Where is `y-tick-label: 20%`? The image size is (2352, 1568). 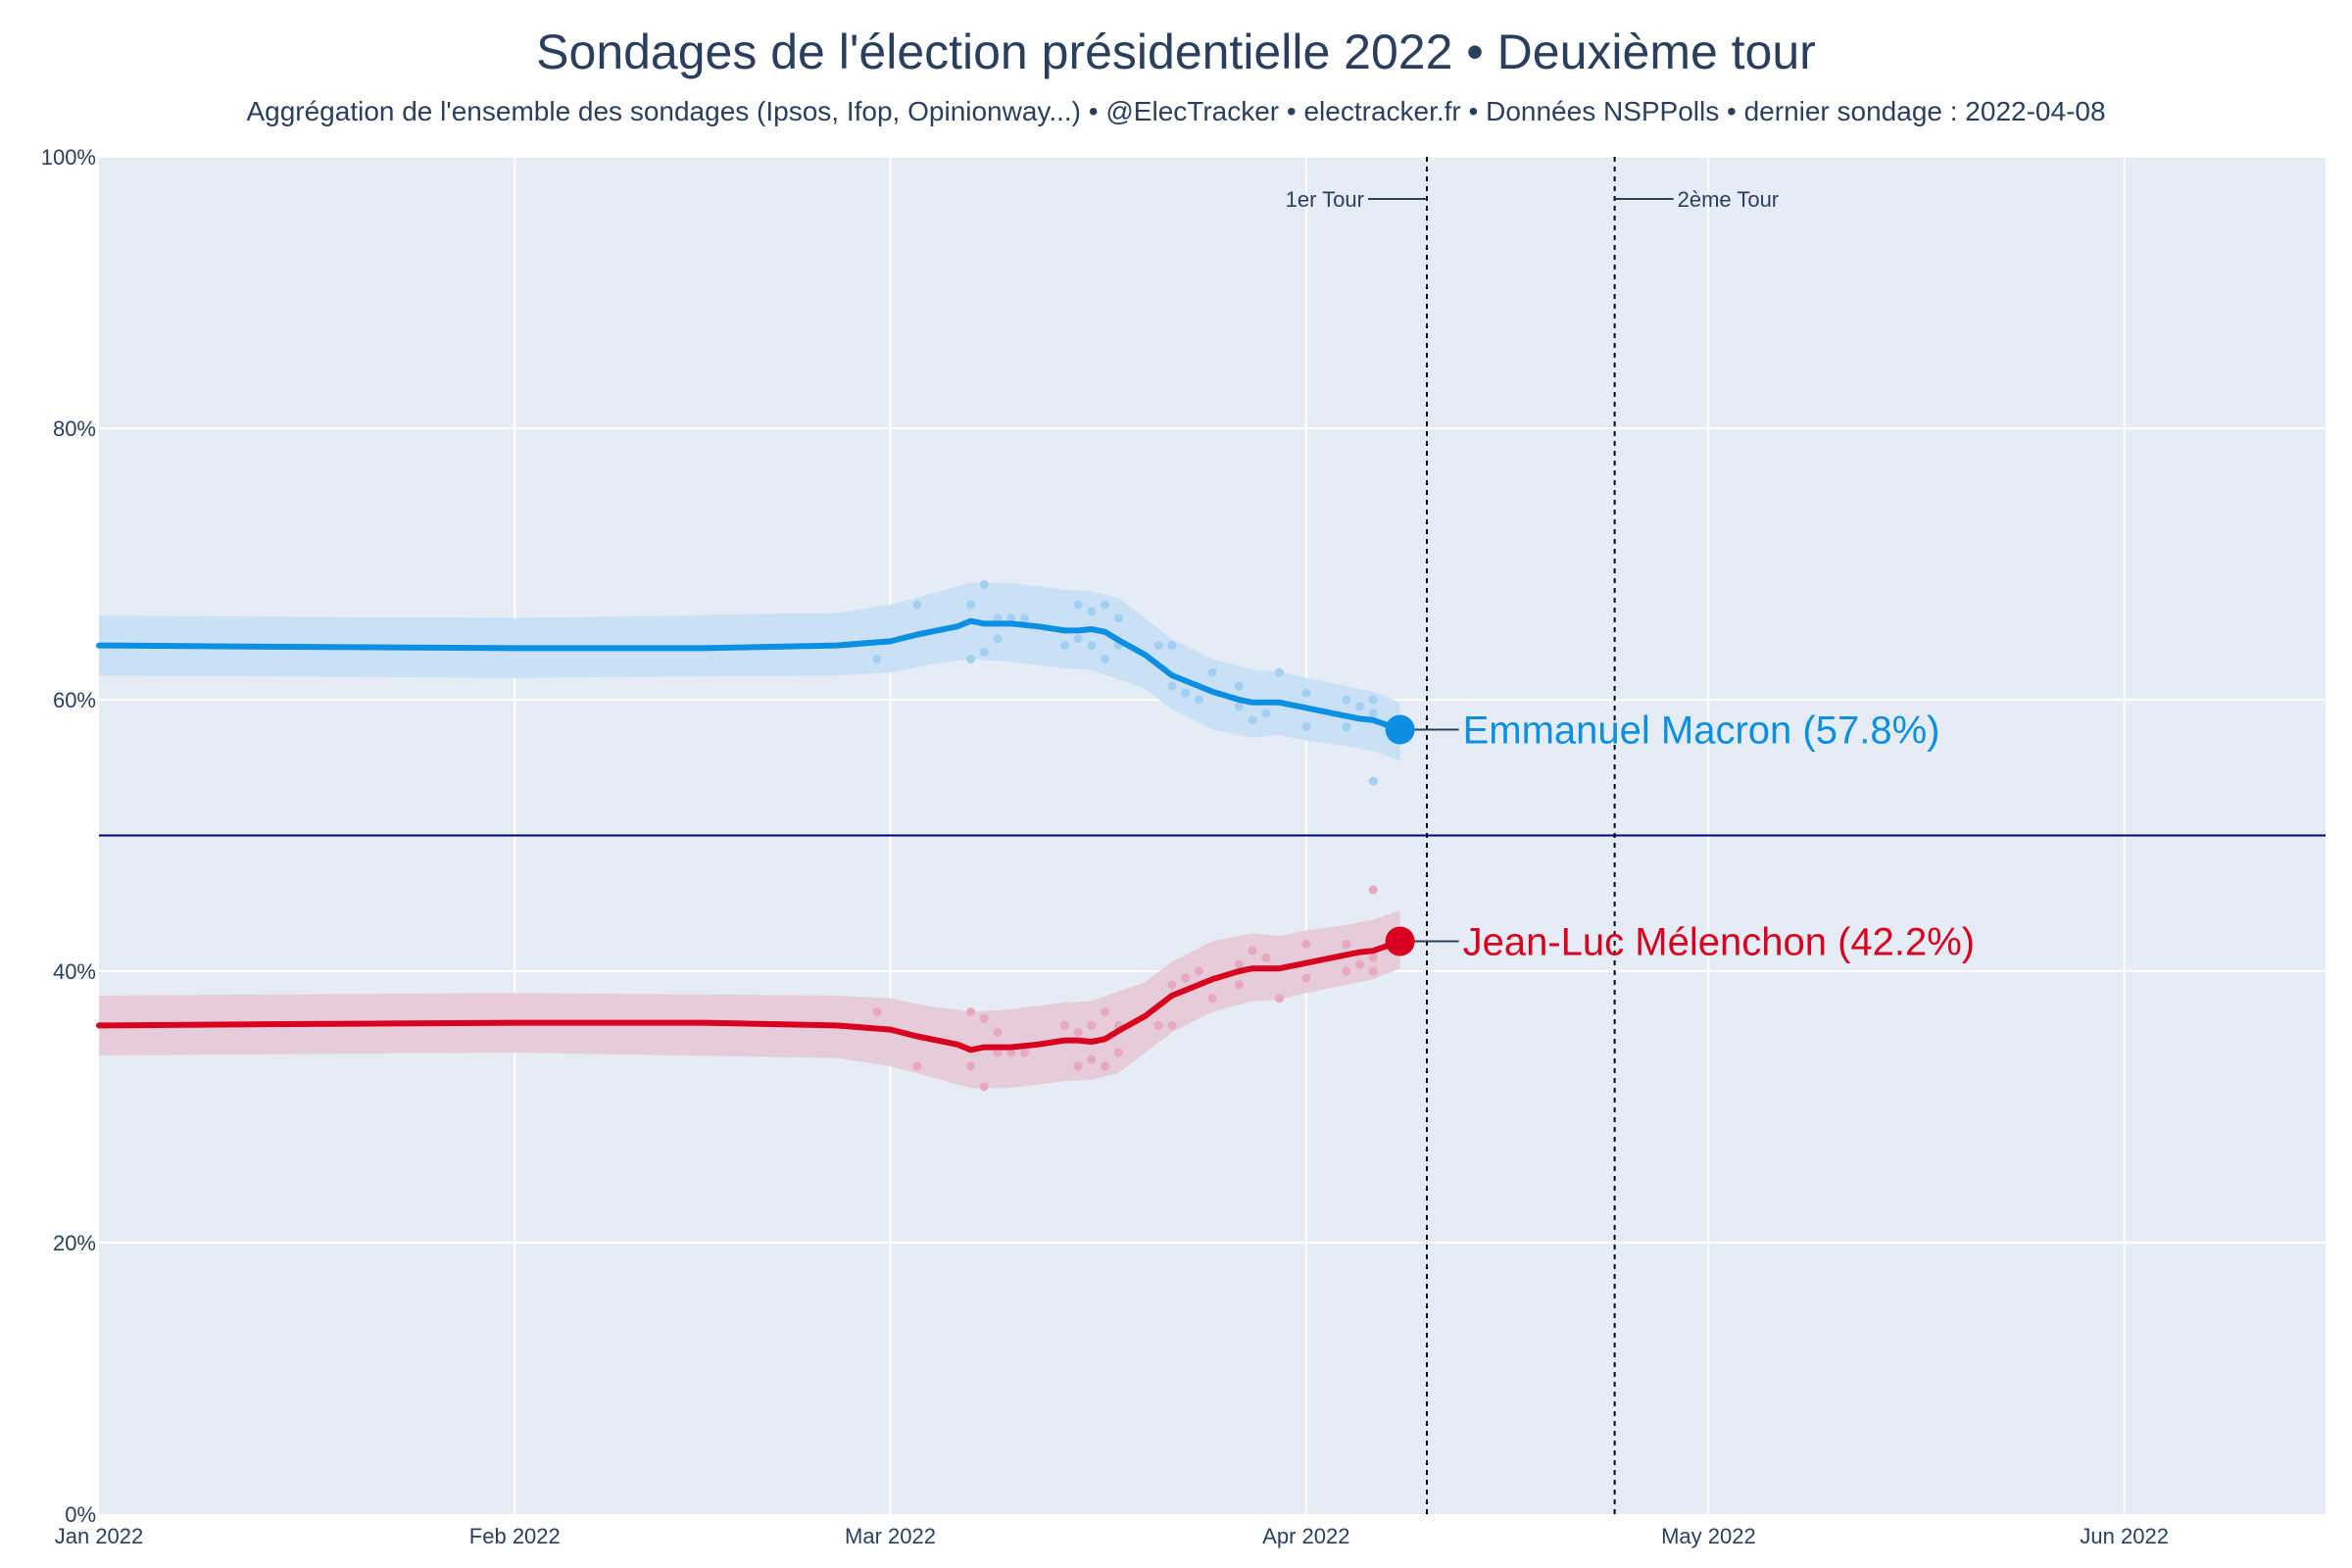 y-tick-label: 20% is located at coordinates (74, 1243).